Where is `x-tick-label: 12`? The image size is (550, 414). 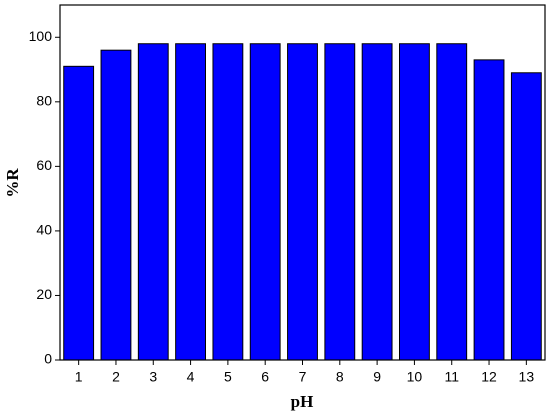
x-tick-label: 12 is located at coordinates (489, 377).